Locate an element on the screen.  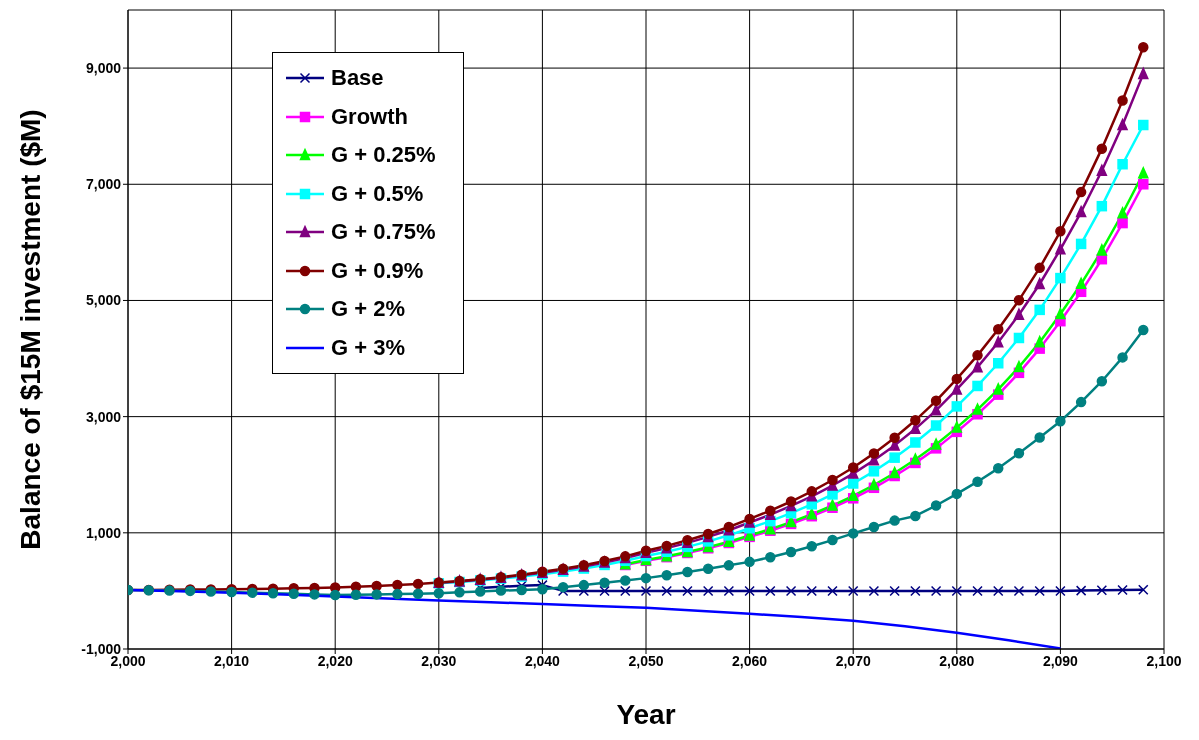
y-tick-label: -1,000 is located at coordinates (101, 648).